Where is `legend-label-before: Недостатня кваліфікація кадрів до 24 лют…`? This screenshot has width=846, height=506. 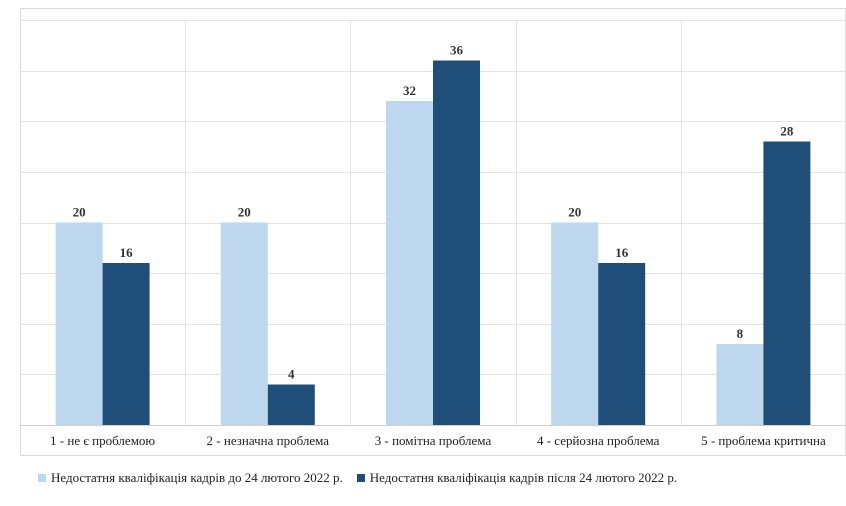 legend-label-before: Недостатня кваліфікація кадрів до 24 лют… is located at coordinates (197, 477).